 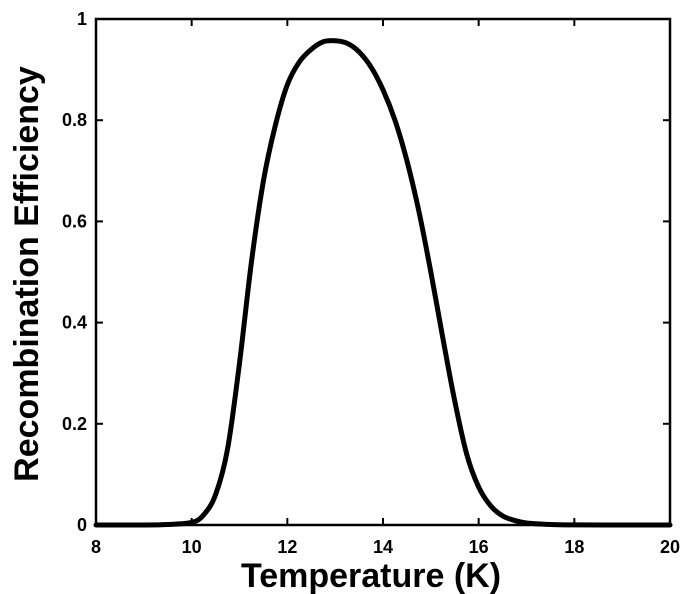 What do you see at coordinates (74, 424) in the screenshot?
I see `y-tick-label: 0.2` at bounding box center [74, 424].